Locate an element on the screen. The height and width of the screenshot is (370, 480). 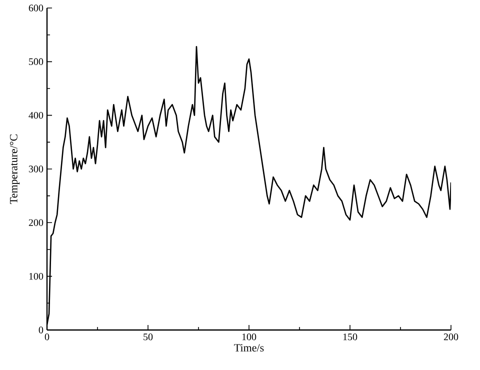
y-axis-title: Temperature/°C is located at coordinates (15, 169).